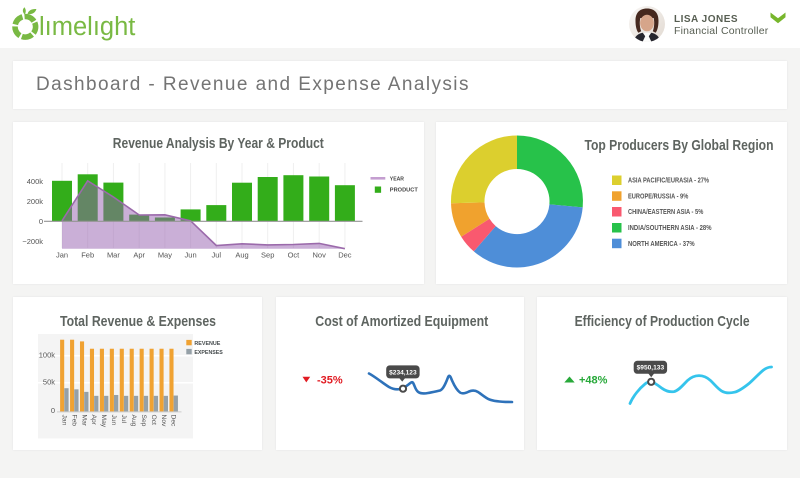 Image resolution: width=800 pixels, height=481 pixels. I want to click on svg-text: EXPENSES, so click(208, 353).